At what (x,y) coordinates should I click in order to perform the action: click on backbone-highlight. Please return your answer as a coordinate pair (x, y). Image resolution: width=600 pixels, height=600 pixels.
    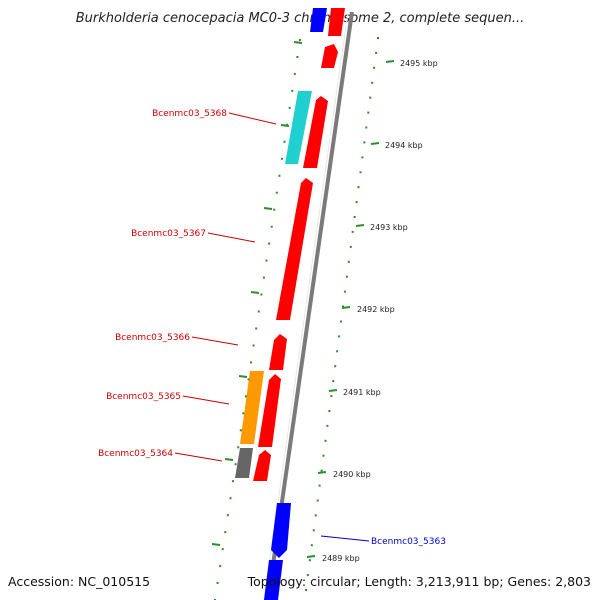
    Looking at the image, I should click on (306, 305).